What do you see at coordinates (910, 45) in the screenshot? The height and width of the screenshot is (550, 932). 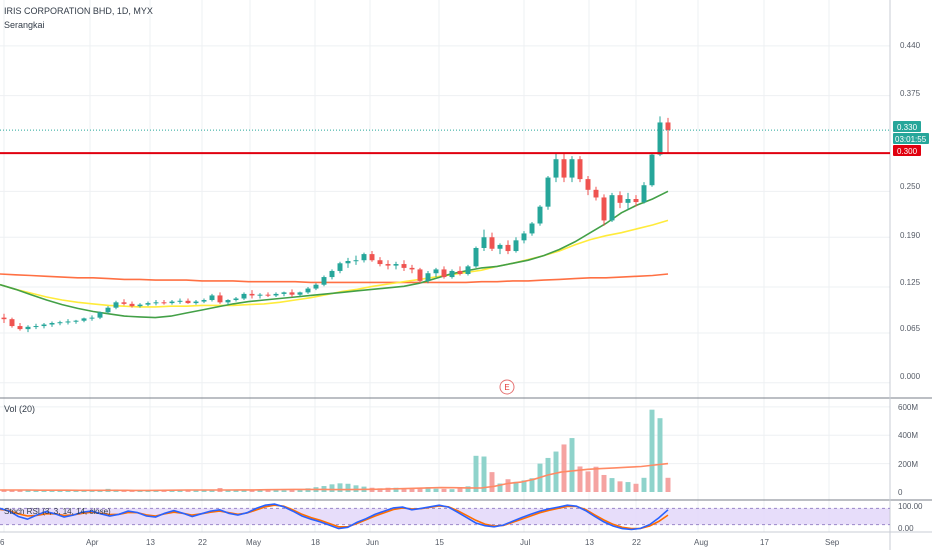 I see `price-tick: 0.440` at bounding box center [910, 45].